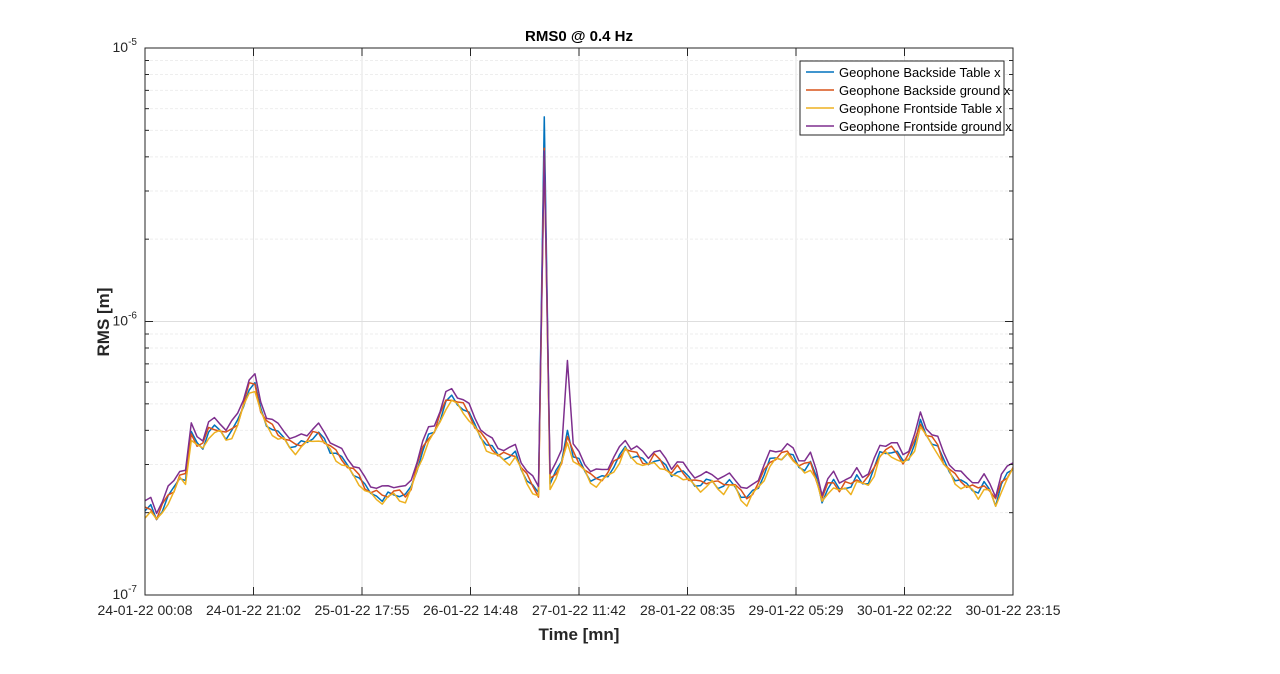 The image size is (1280, 674). Describe the element at coordinates (920, 72) in the screenshot. I see `legend-entry: Geophone Backside Table x` at that location.